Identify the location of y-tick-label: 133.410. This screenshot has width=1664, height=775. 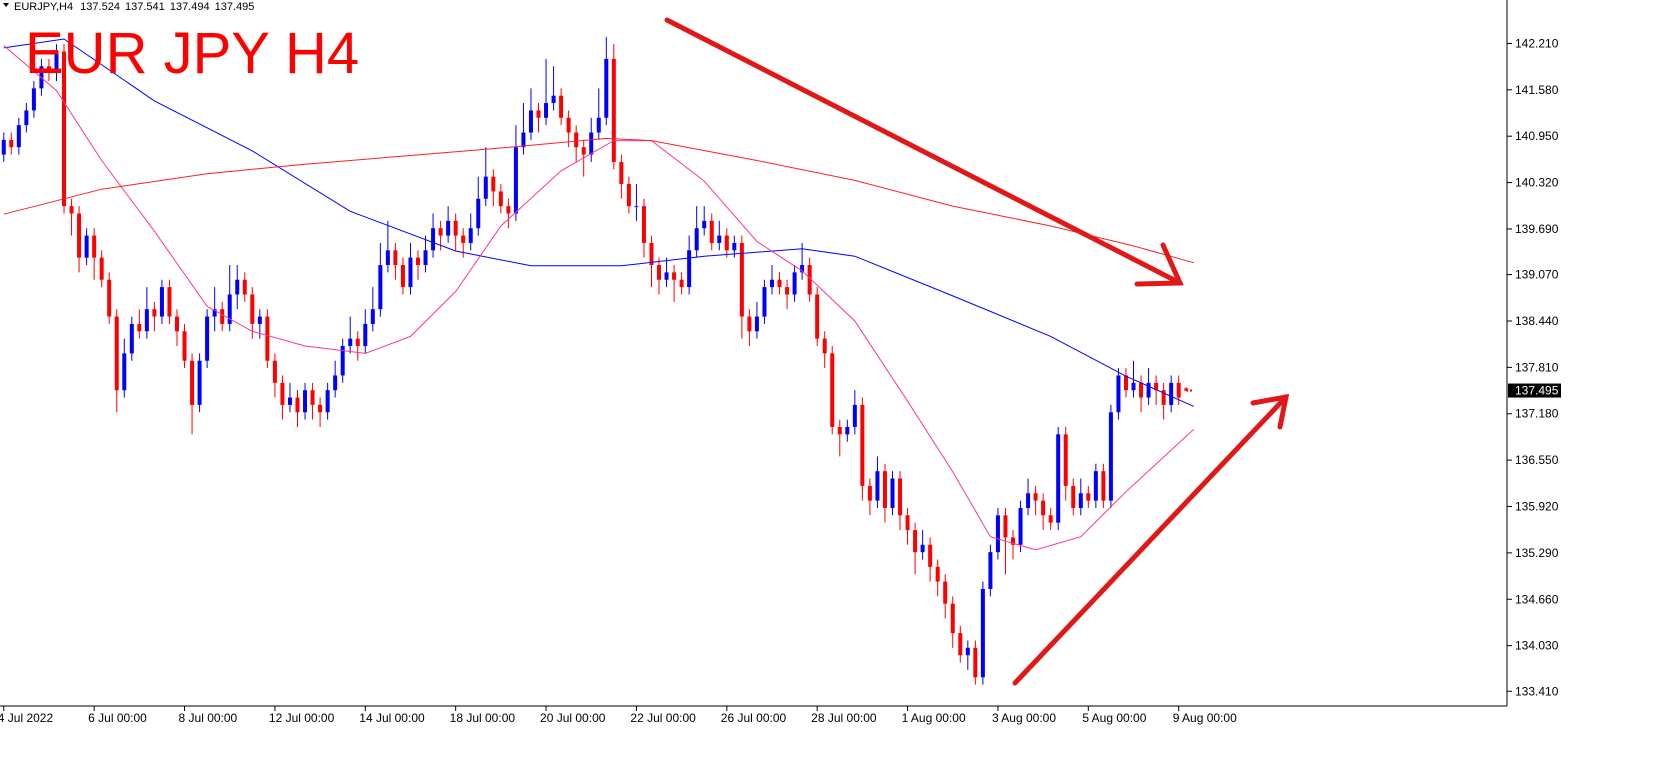
(1537, 691).